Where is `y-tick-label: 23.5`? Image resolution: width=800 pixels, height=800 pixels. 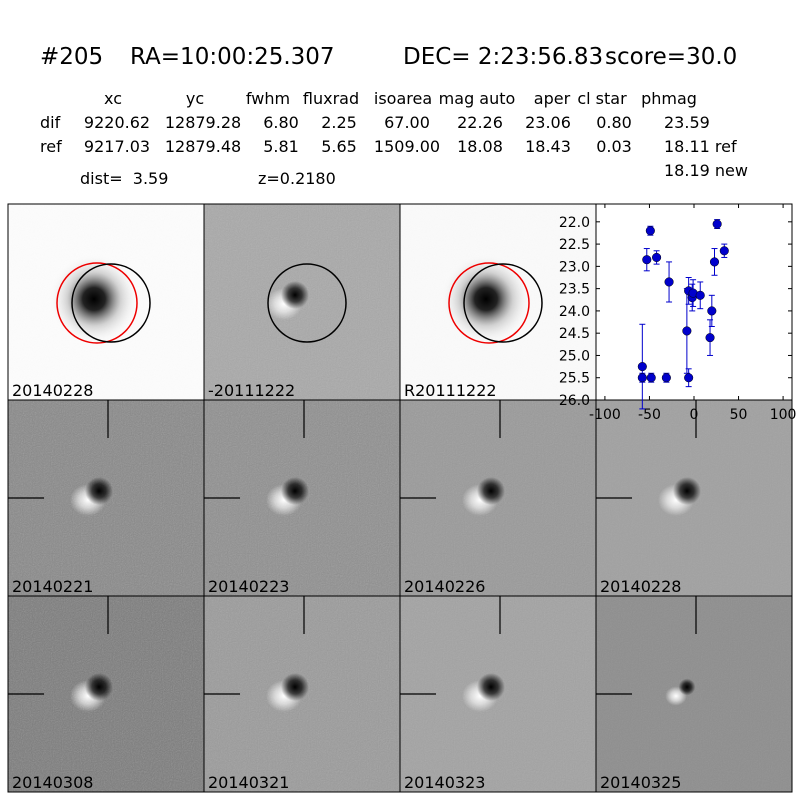 y-tick-label: 23.5 is located at coordinates (574, 290).